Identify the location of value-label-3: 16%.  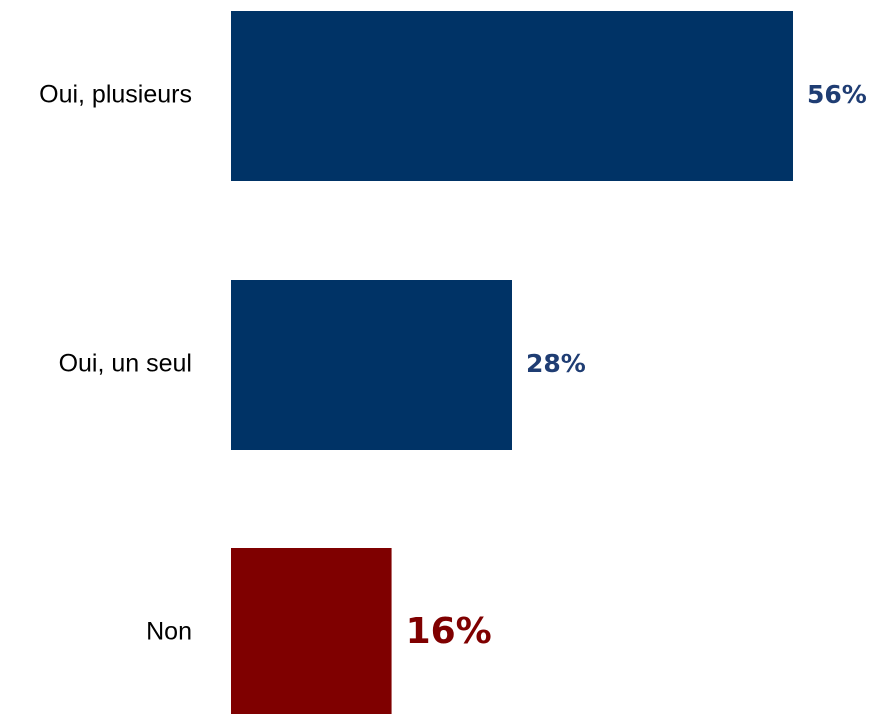
(449, 631).